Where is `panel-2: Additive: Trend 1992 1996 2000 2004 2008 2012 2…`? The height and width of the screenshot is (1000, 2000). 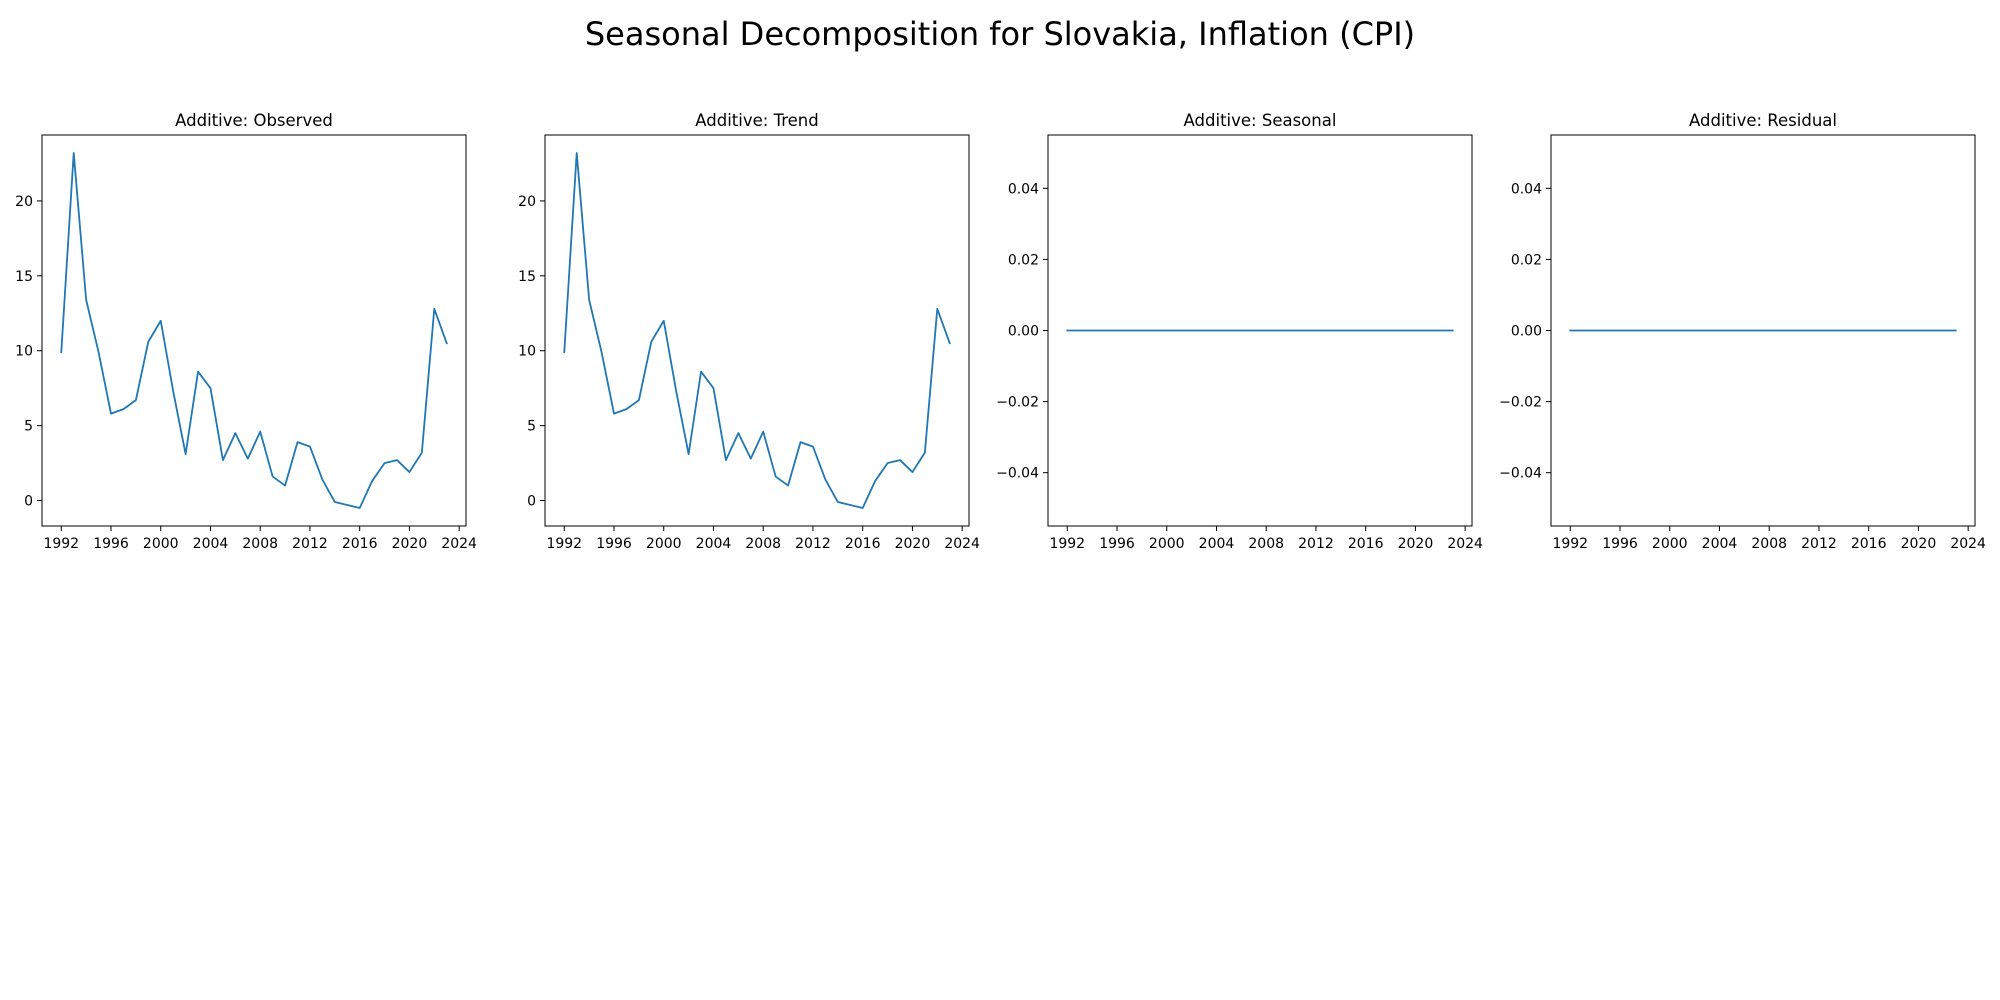 panel-2: Additive: Trend 1992 1996 2000 2004 2008 2012 2… is located at coordinates (749, 331).